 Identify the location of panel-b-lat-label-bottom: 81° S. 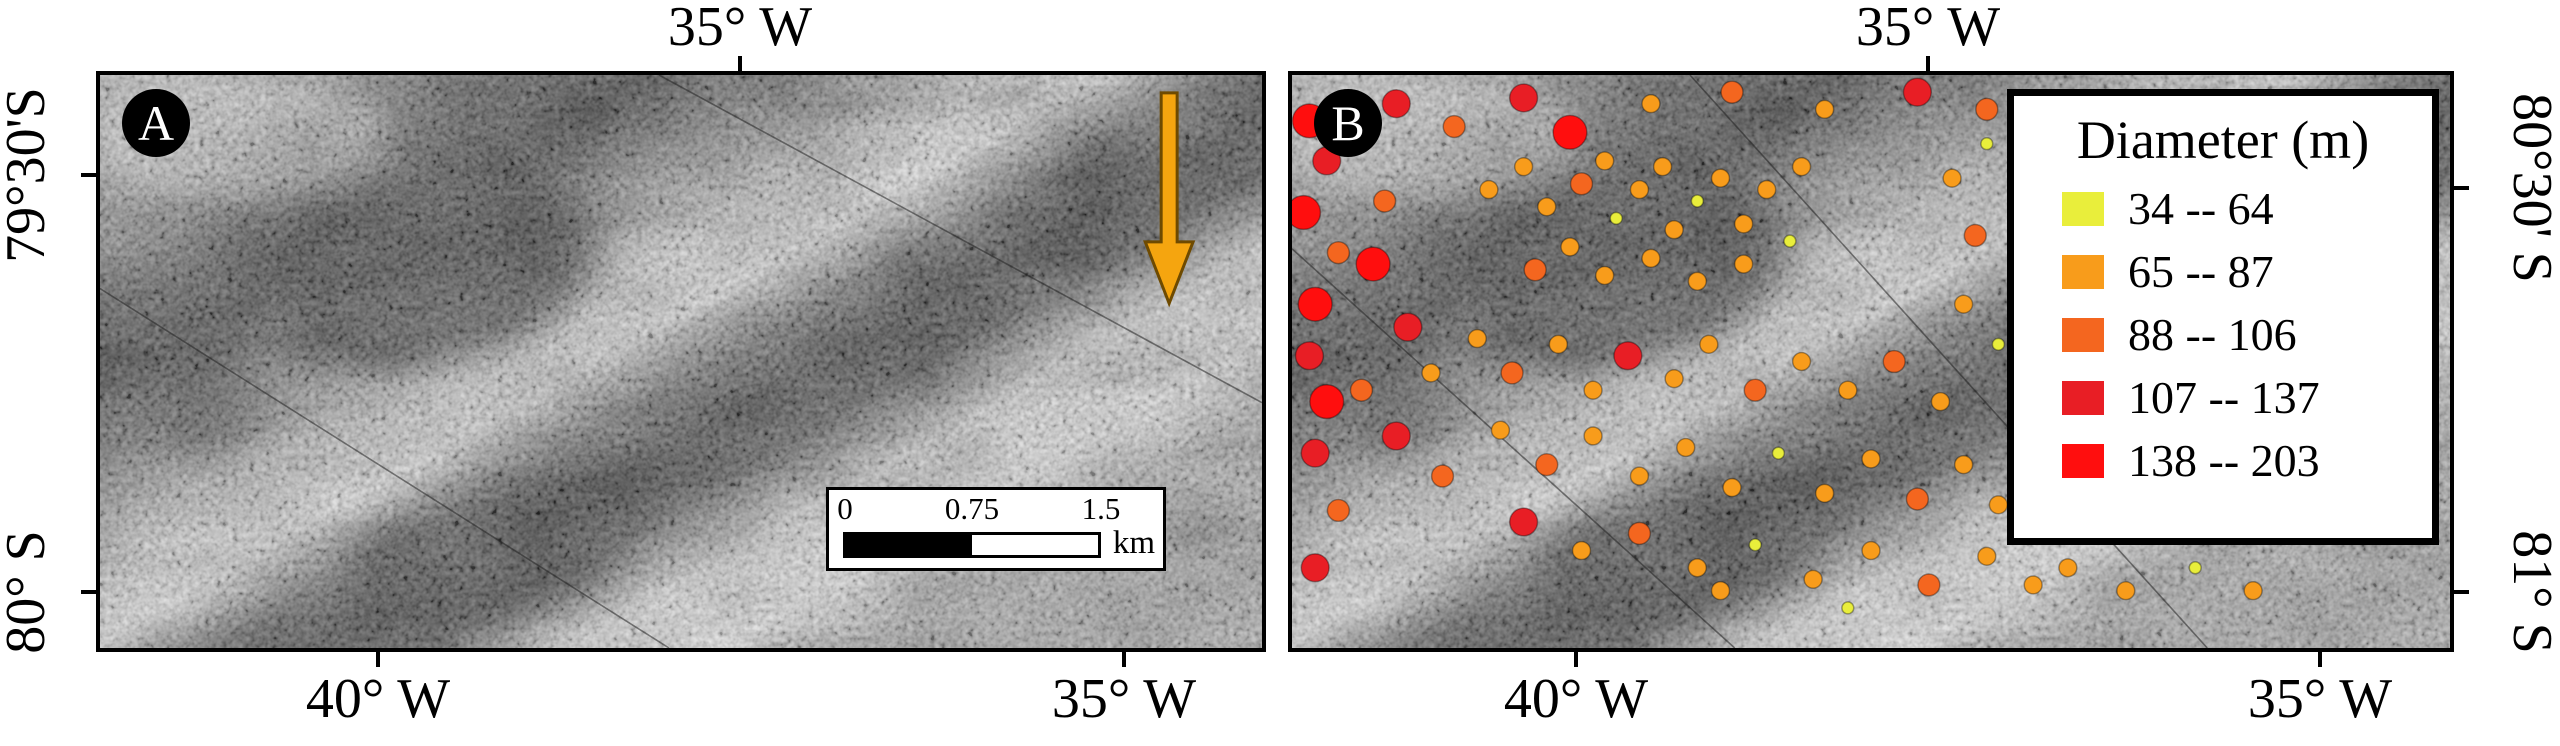
(2530, 592).